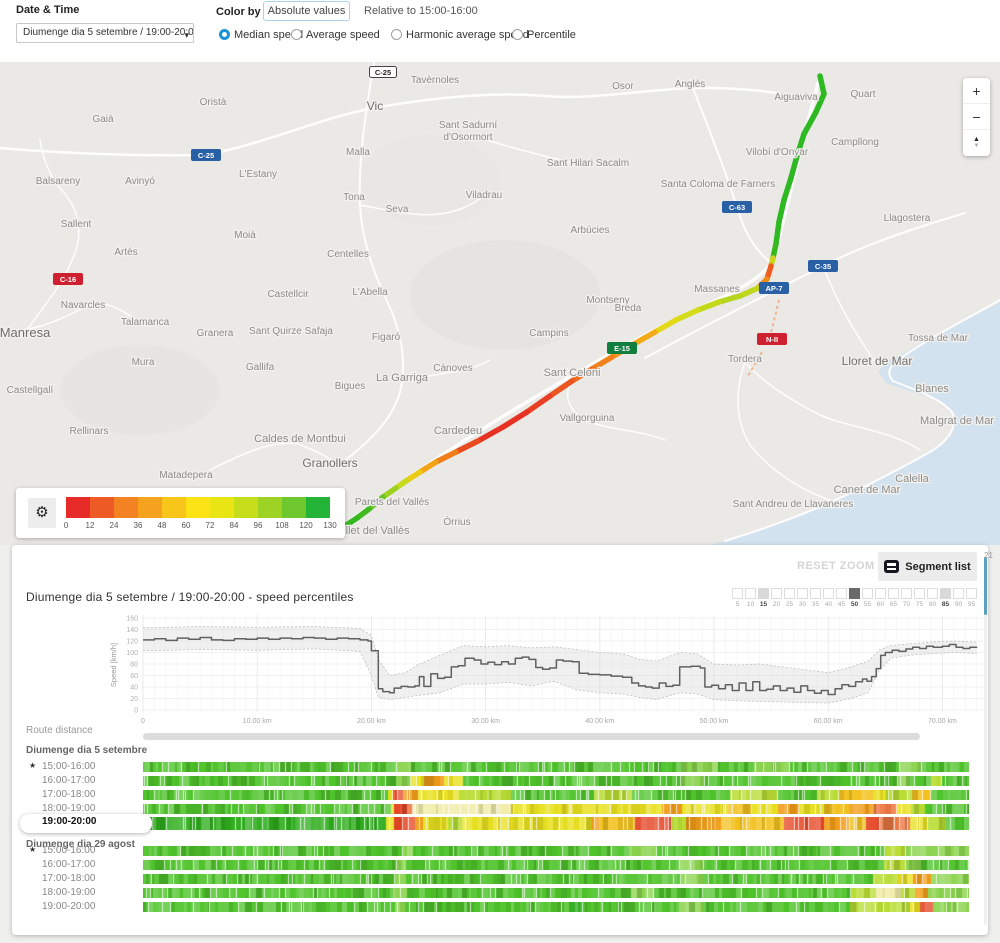 This screenshot has height=943, width=1000. I want to click on svg-text: C-63, so click(737, 207).